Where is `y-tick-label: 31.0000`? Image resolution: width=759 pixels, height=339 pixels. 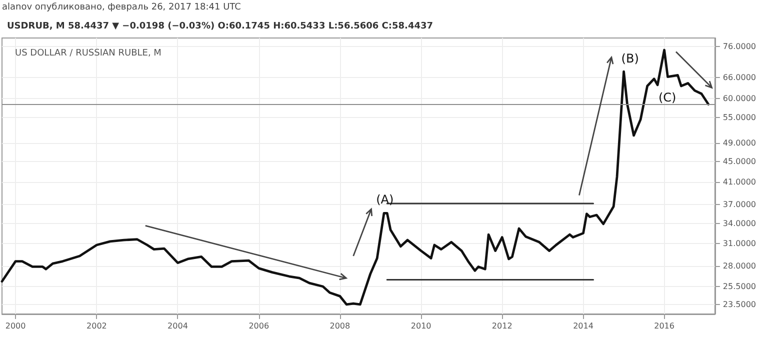 y-tick-label: 31.0000 is located at coordinates (739, 243).